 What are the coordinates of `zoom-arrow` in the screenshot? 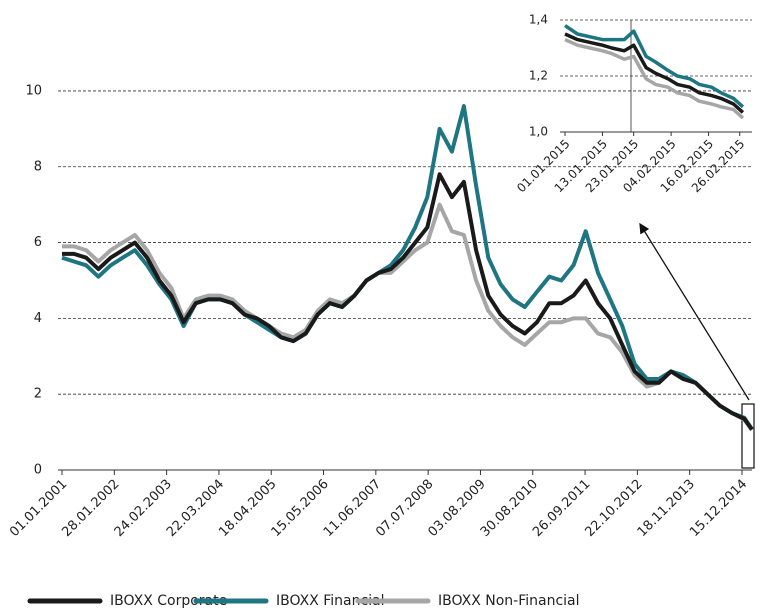 It's located at (694, 311).